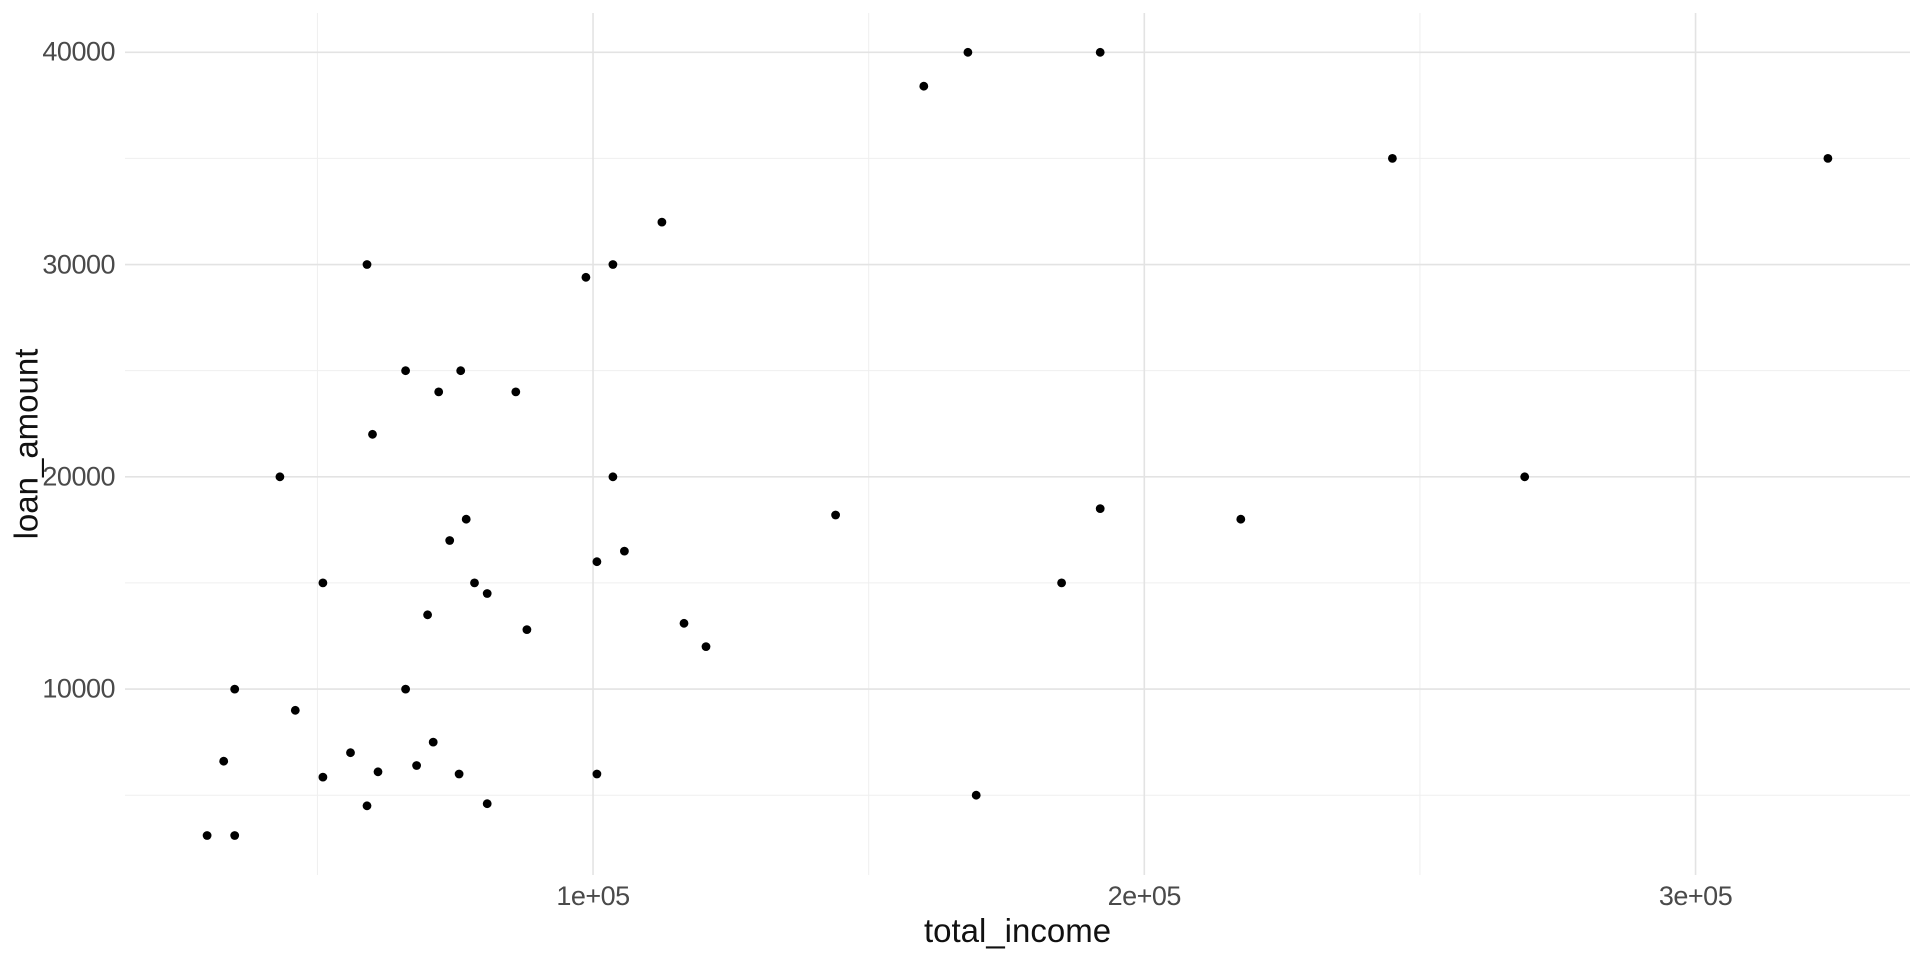  I want to click on y-tick-label: 30000, so click(78, 264).